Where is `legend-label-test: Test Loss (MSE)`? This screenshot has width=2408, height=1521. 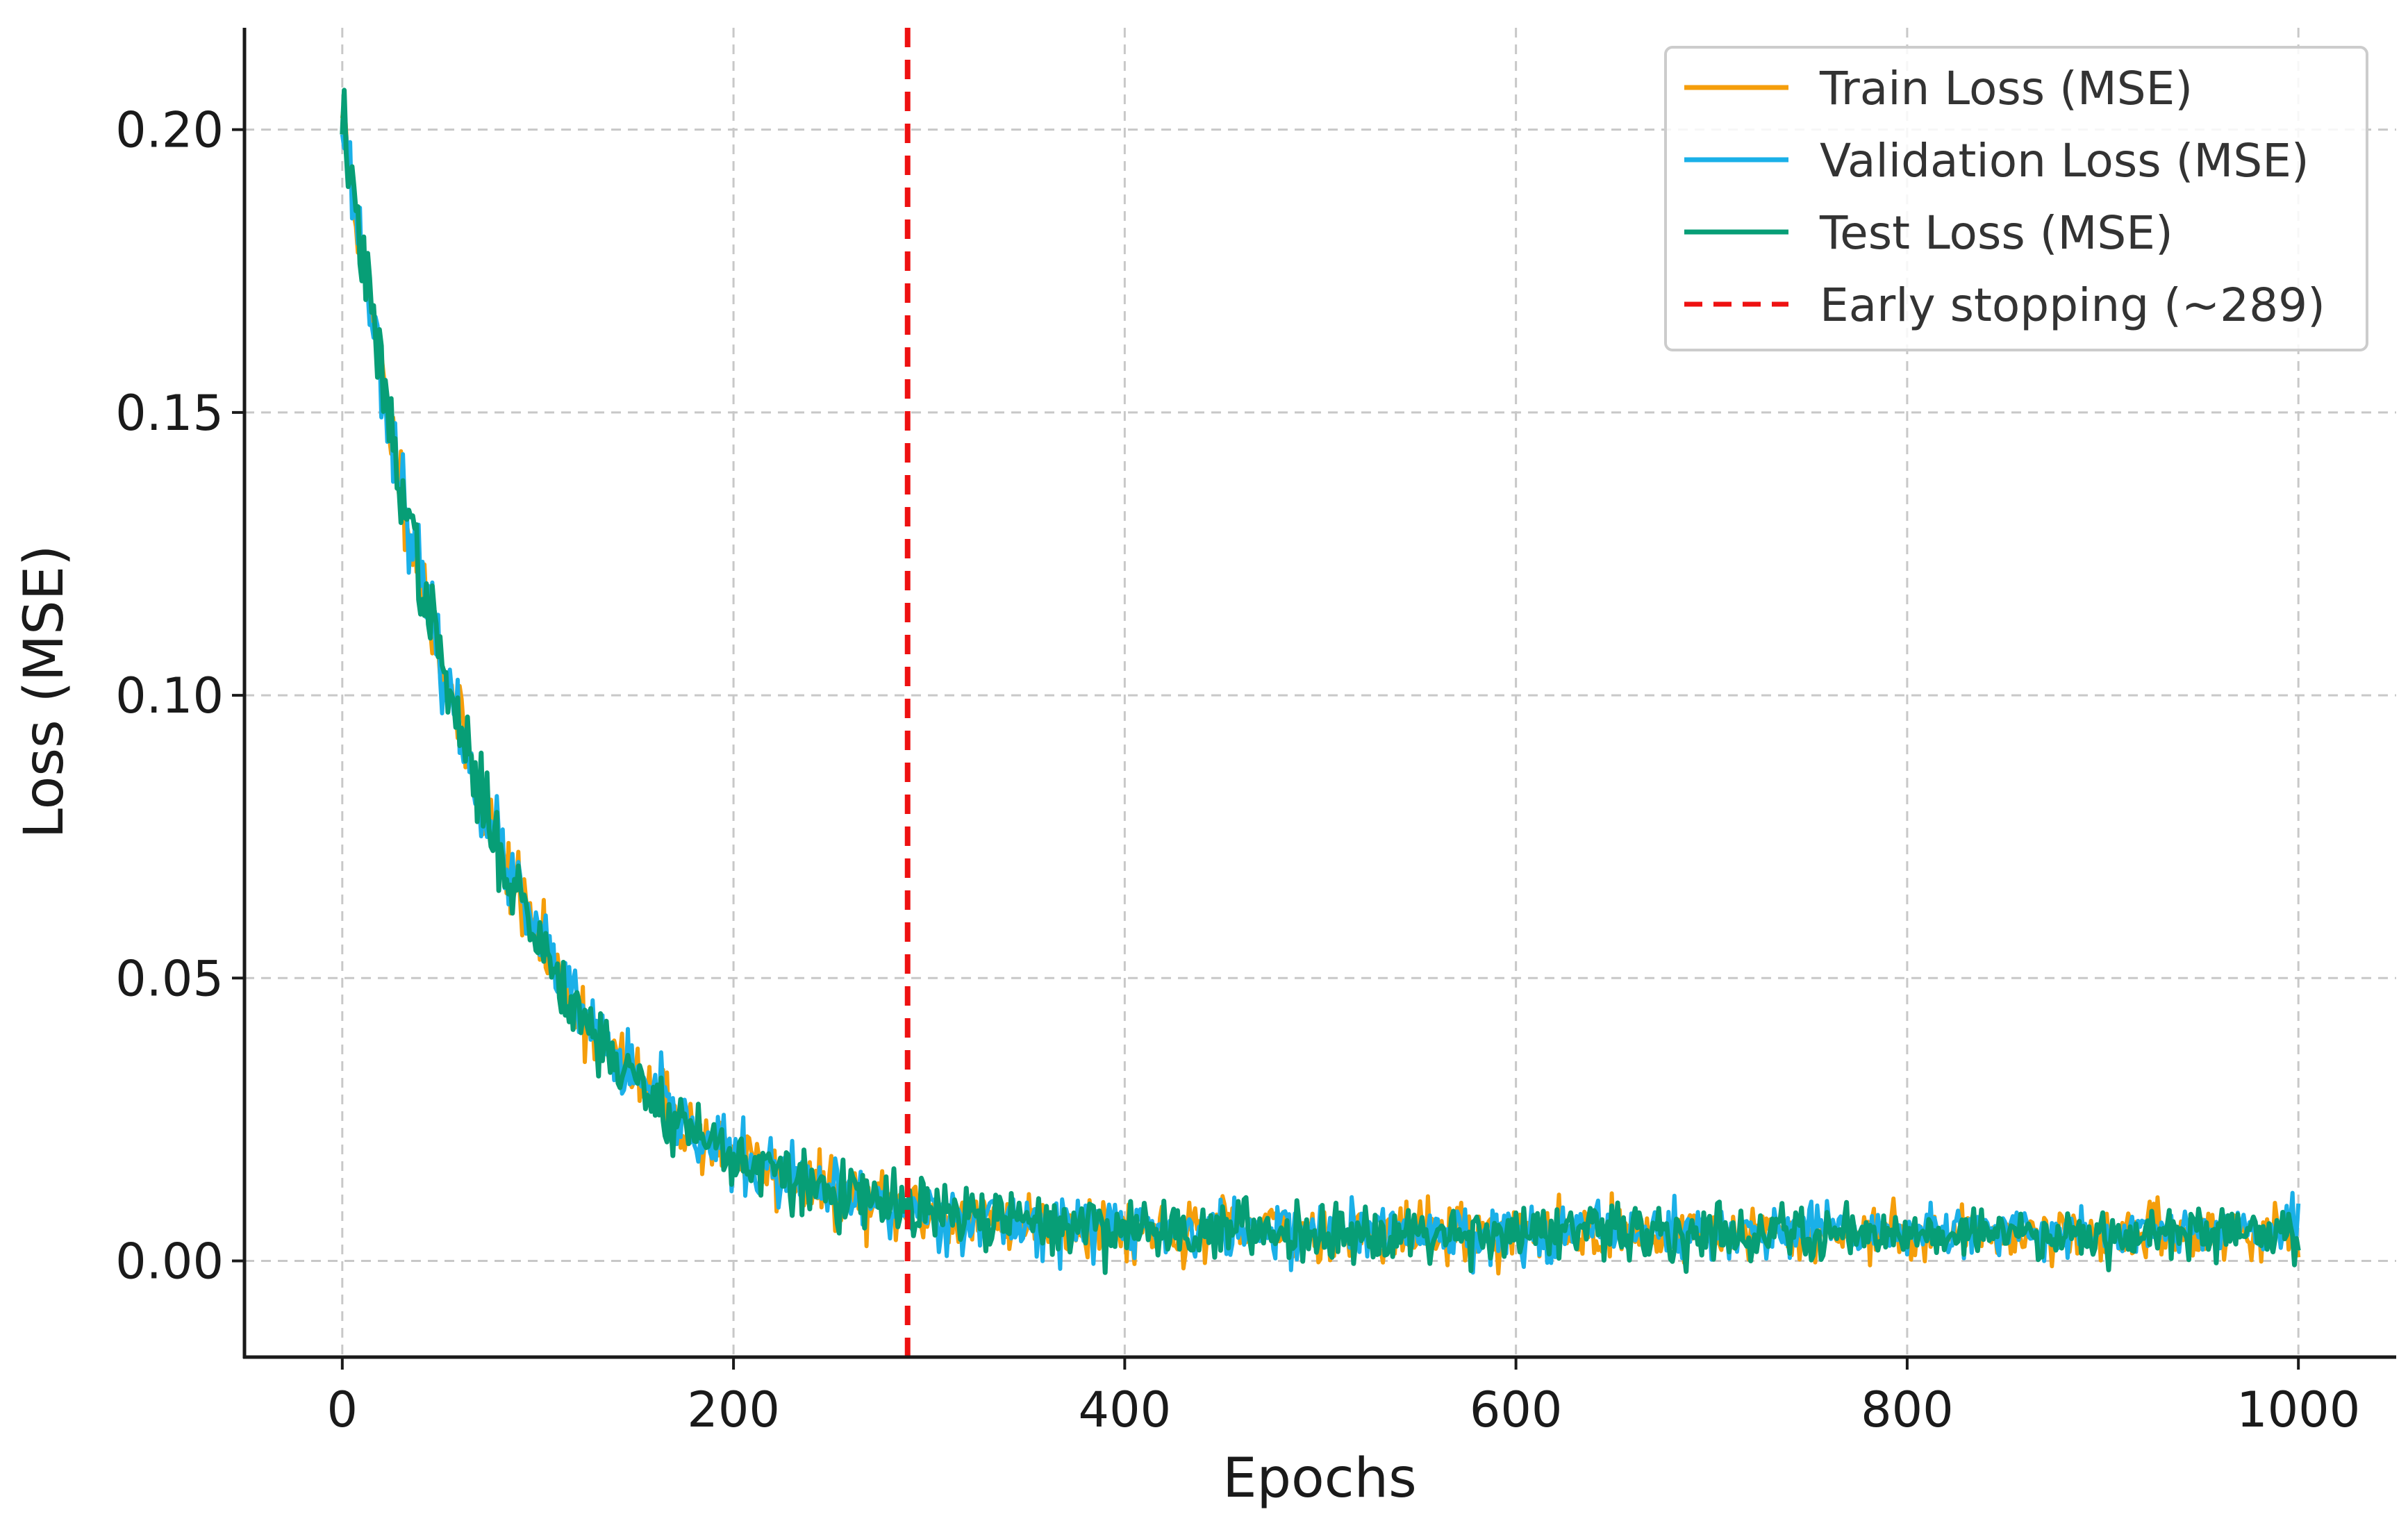
legend-label-test: Test Loss (MSE) is located at coordinates (1996, 233).